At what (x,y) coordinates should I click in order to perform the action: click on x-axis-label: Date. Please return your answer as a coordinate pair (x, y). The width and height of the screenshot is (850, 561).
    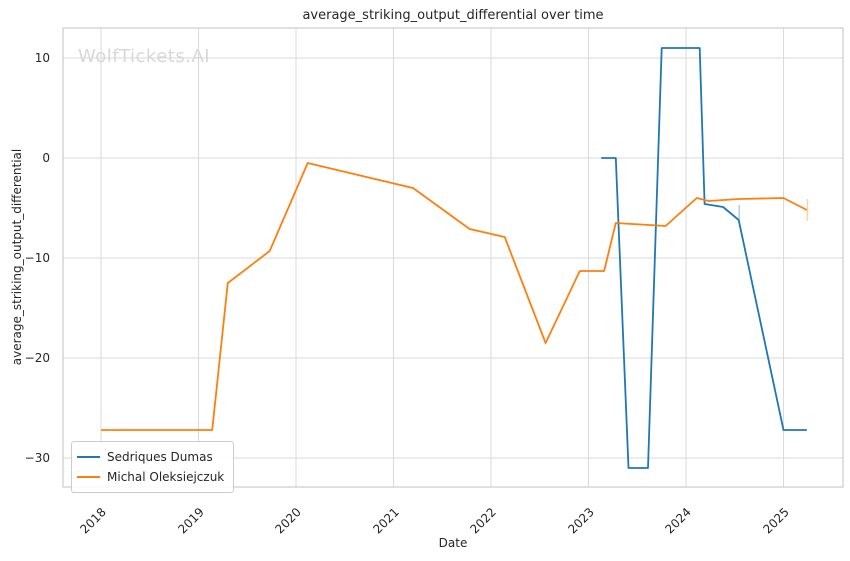
    Looking at the image, I should click on (453, 543).